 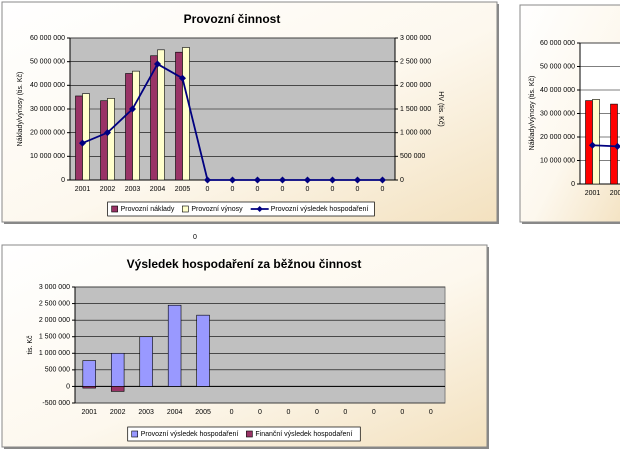 I want to click on y2-tick-label: 0, so click(x=402, y=180).